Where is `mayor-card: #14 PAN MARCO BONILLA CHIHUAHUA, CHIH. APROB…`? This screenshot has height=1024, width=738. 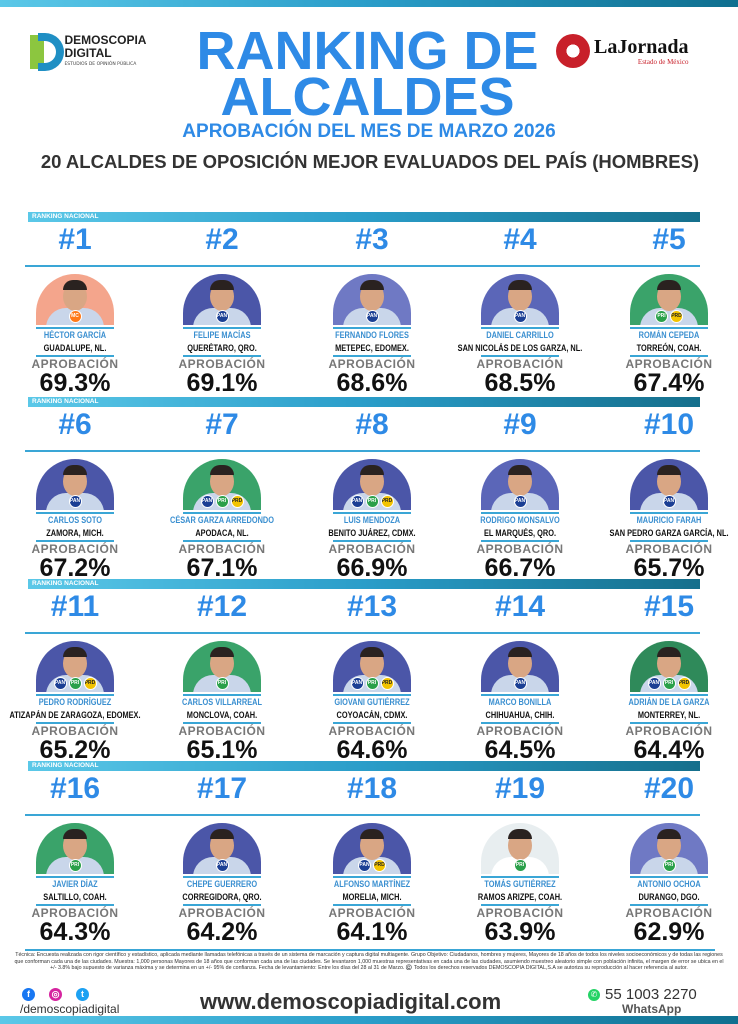 mayor-card: #14 PAN MARCO BONILLA CHIHUAHUA, CHIH. APROB… is located at coordinates (520, 671).